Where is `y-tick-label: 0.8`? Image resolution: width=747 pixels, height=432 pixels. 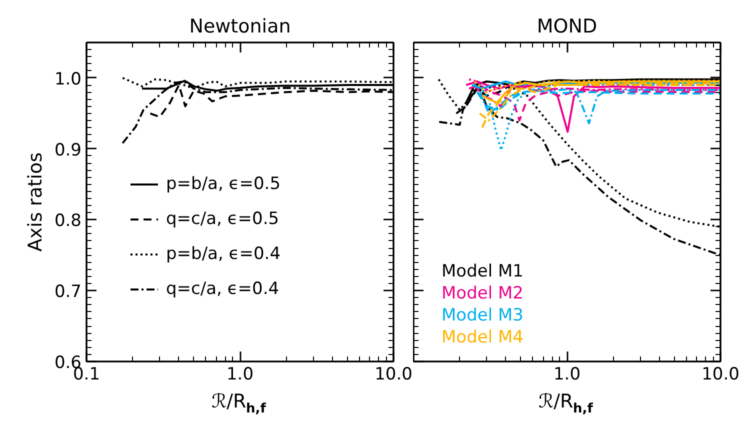
y-tick-label: 0.8 is located at coordinates (68, 221).